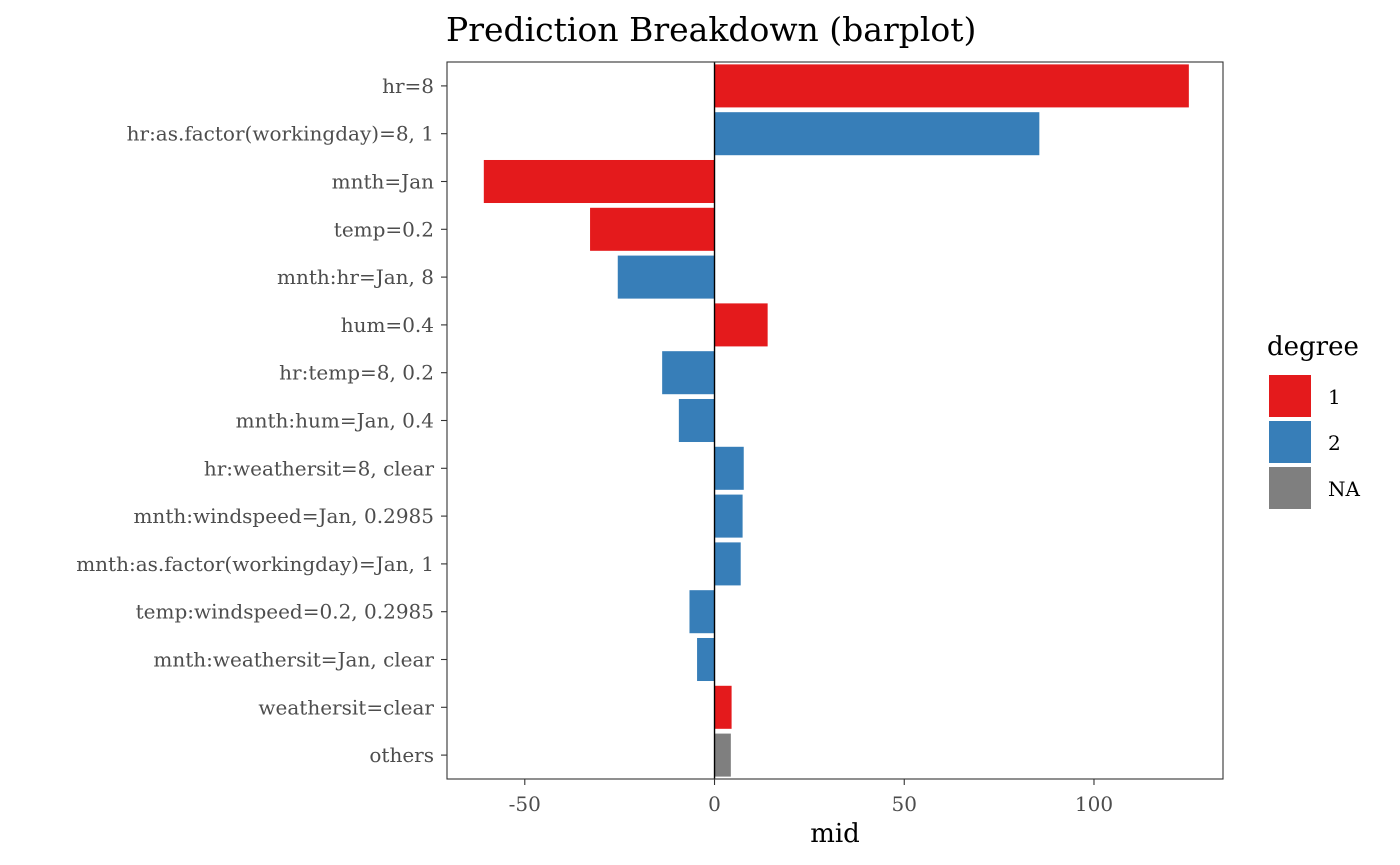 This screenshot has width=1400, height=865. What do you see at coordinates (1334, 443) in the screenshot?
I see `legend-label: 2` at bounding box center [1334, 443].